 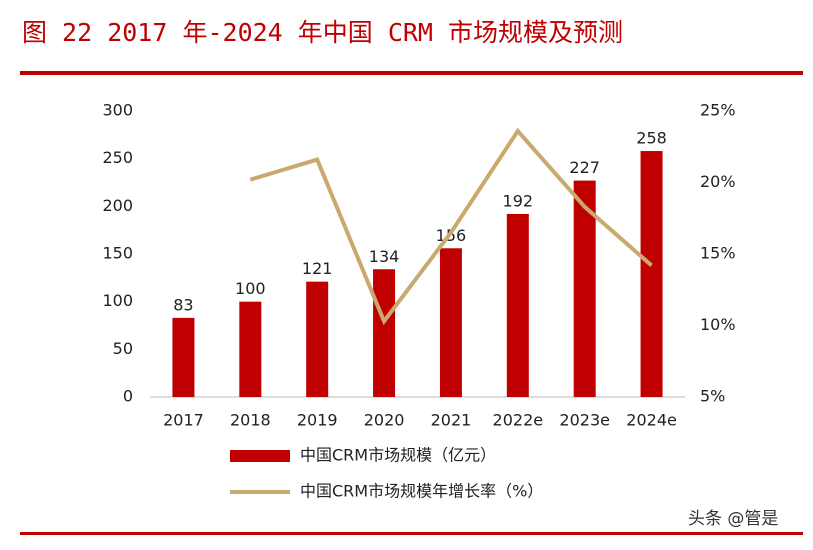 What do you see at coordinates (518, 200) in the screenshot?
I see `data-label: 192` at bounding box center [518, 200].